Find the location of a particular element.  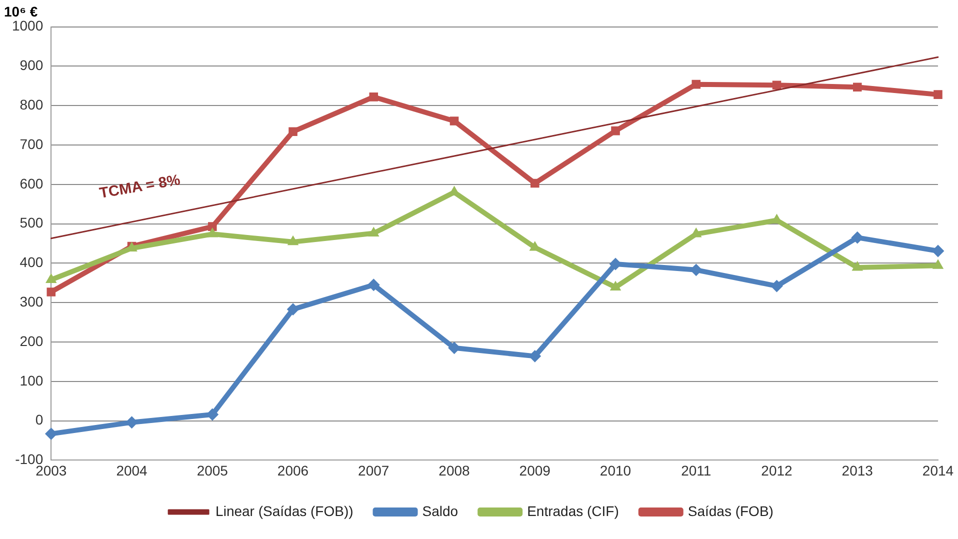

y-tick-label: 300 is located at coordinates (32, 301).